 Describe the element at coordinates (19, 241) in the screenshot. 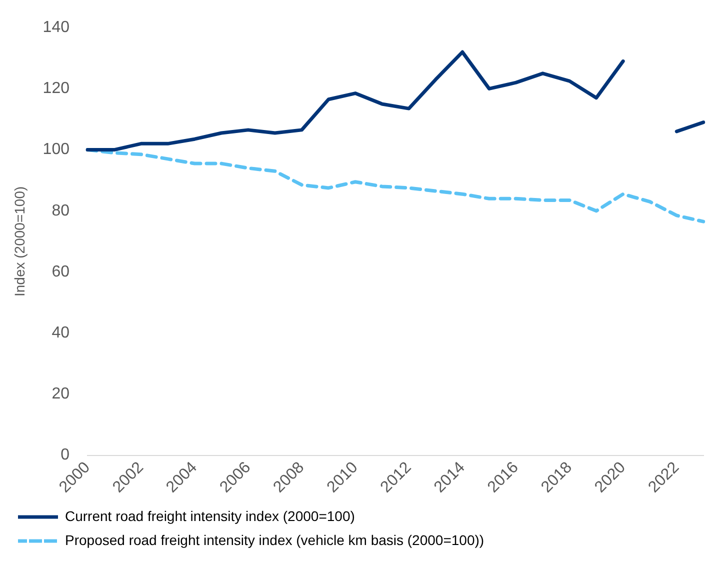

I see `y-axis-title: Index (2000=100)` at that location.